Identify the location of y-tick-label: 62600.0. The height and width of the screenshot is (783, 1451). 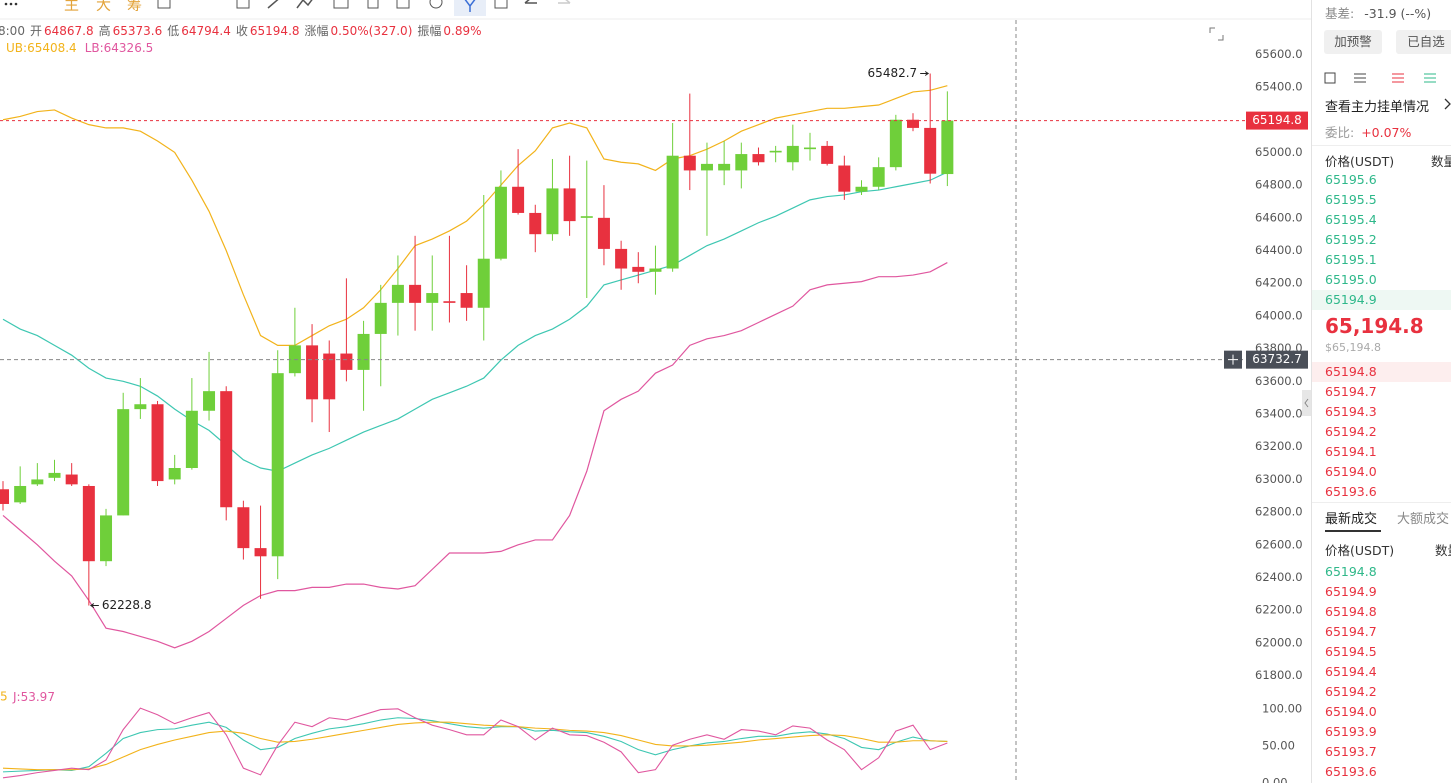
(1279, 544).